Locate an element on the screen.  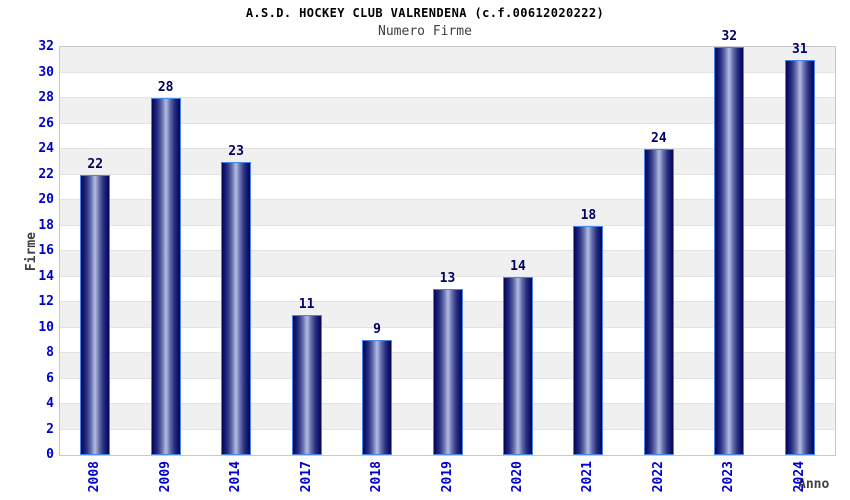
bar-value-label: 28 is located at coordinates (165, 87).